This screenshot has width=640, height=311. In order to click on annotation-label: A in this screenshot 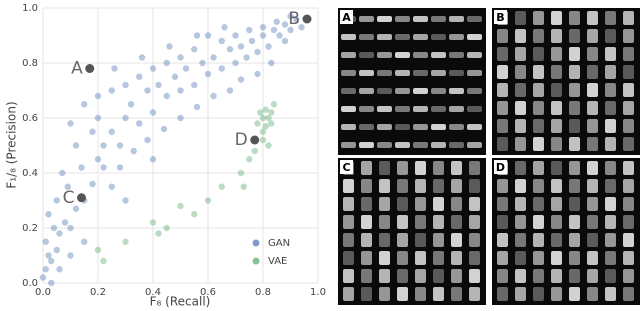, I will do `click(77, 69)`.